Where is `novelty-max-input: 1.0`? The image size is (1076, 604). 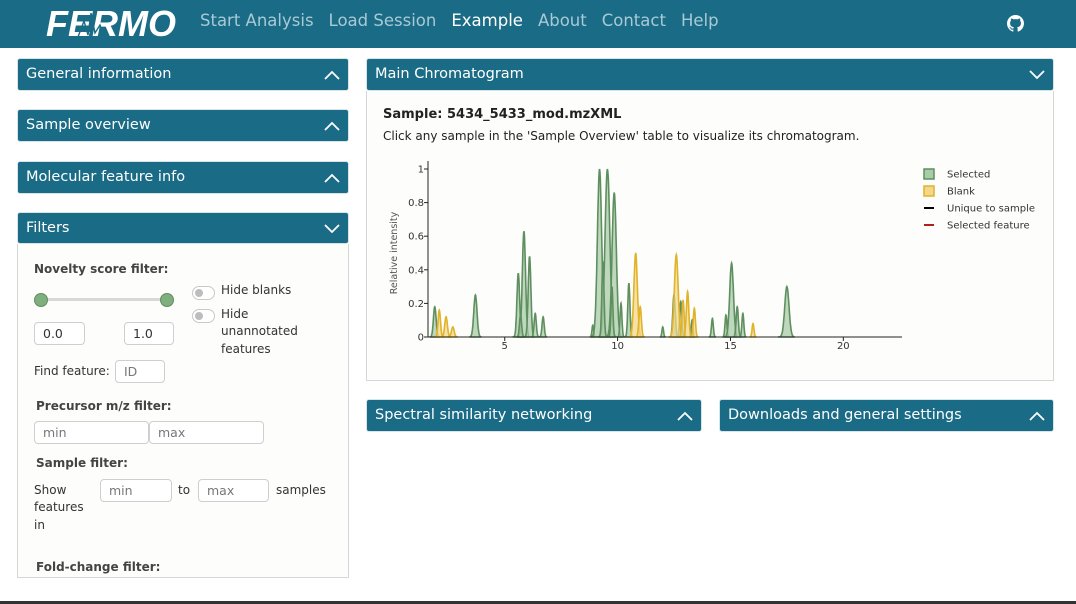
novelty-max-input: 1.0 is located at coordinates (149, 333).